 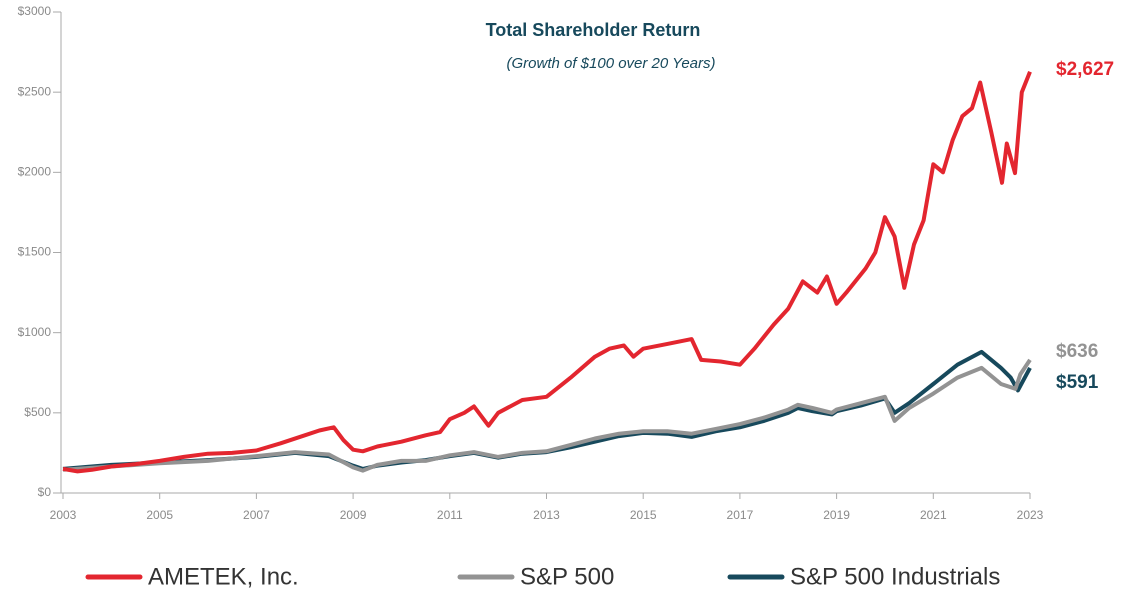 What do you see at coordinates (45, 492) in the screenshot?
I see `y-tick-label: $0` at bounding box center [45, 492].